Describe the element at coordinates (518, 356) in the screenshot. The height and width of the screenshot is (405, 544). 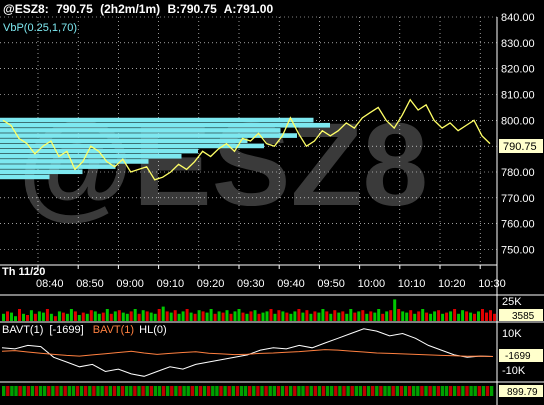
I see `bavt-last-tag-label: -1699` at that location.